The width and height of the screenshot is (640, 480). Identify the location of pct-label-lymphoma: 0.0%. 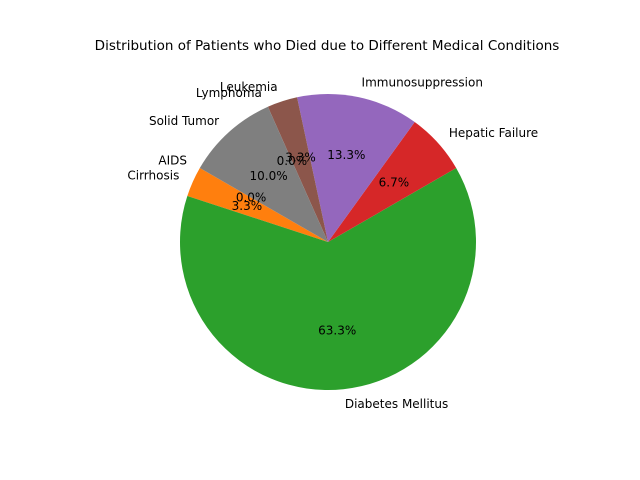
(292, 161).